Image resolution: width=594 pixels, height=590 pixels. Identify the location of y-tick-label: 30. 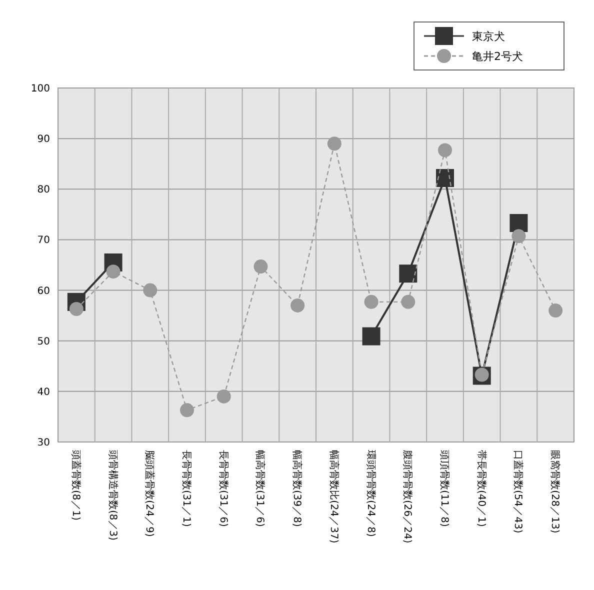
(43, 443).